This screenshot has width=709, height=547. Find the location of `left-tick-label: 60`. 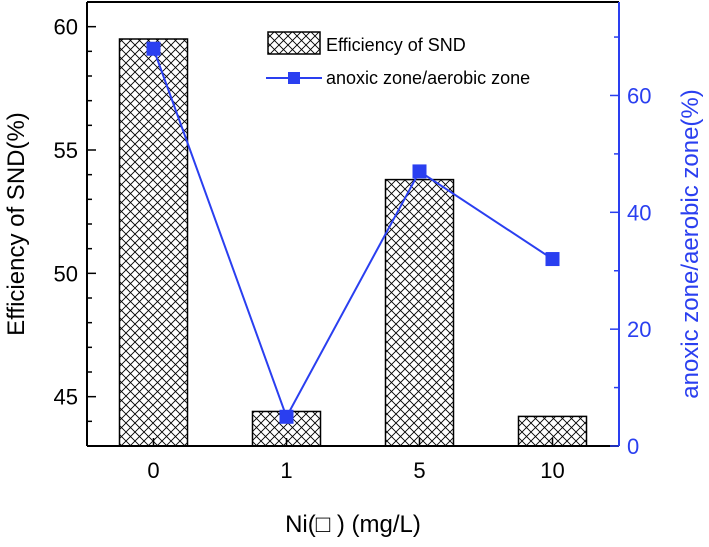

left-tick-label: 60 is located at coordinates (66, 27).